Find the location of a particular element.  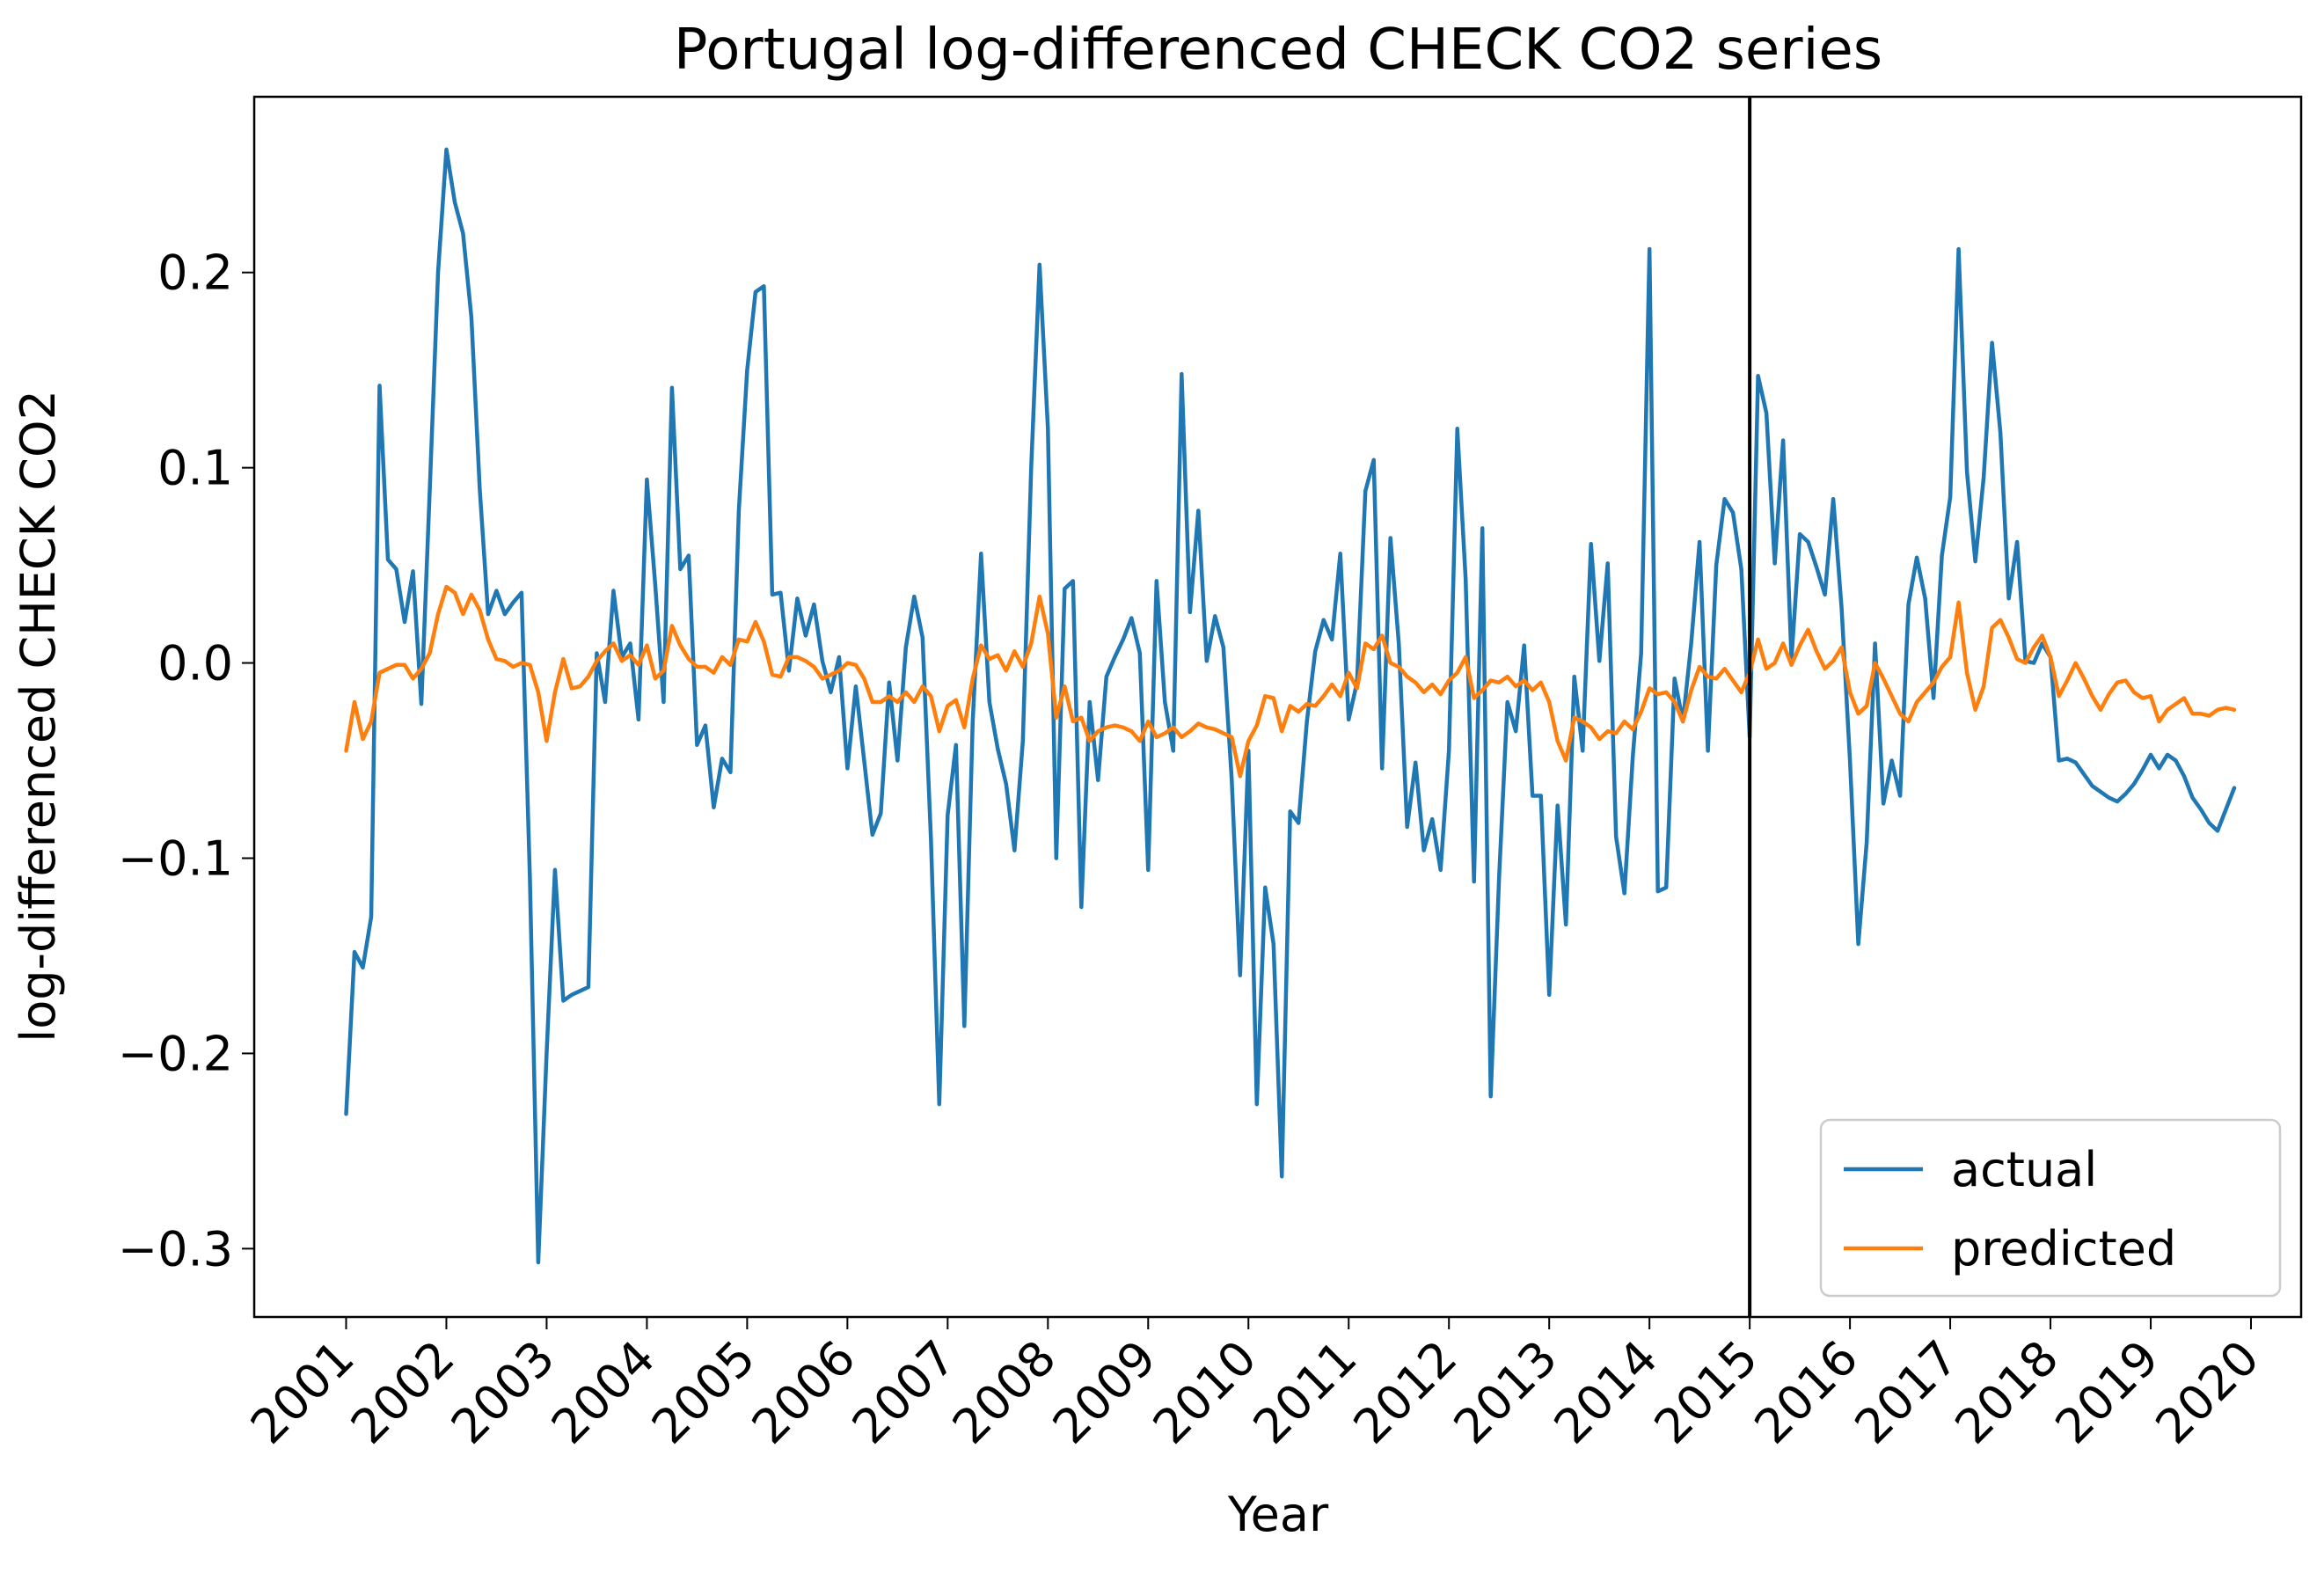

series-line-predicted is located at coordinates (1290, 681).